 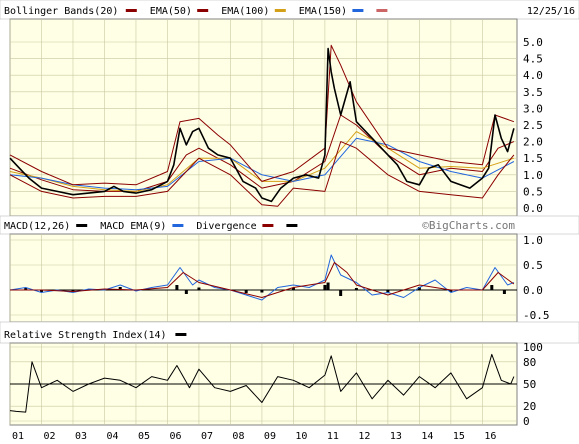 I want to click on series-line-macd-ema-9-, so click(x=262, y=280).